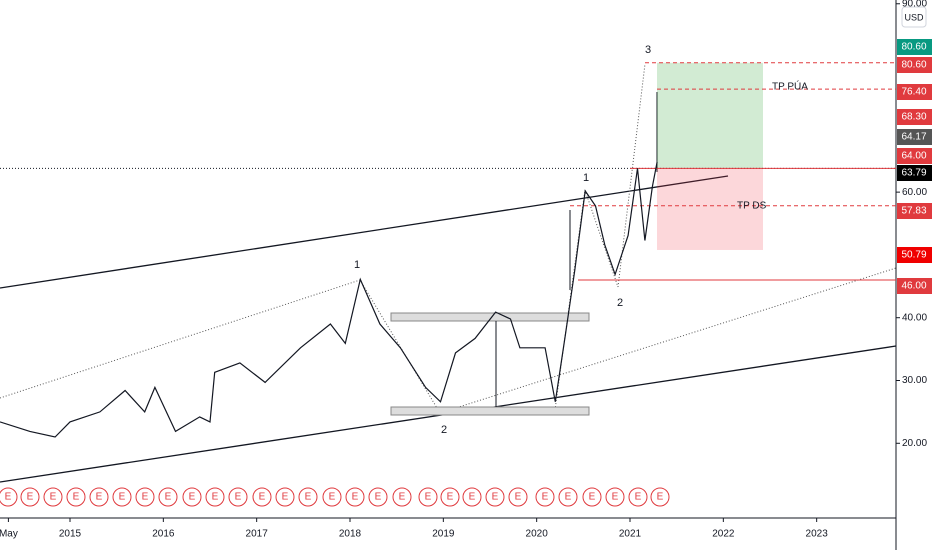 The image size is (932, 550). Describe the element at coordinates (914, 192) in the screenshot. I see `y-tick-label: 60.00` at that location.